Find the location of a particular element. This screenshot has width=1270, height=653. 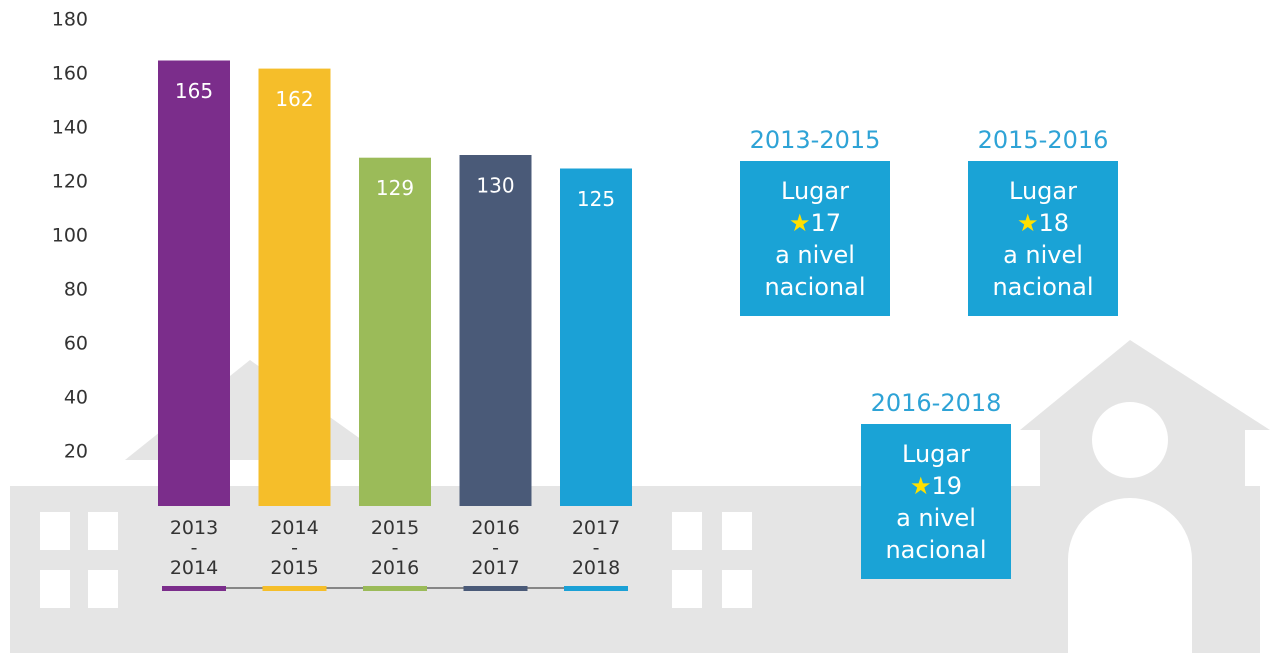

annotation-text: 18 is located at coordinates (1054, 223).